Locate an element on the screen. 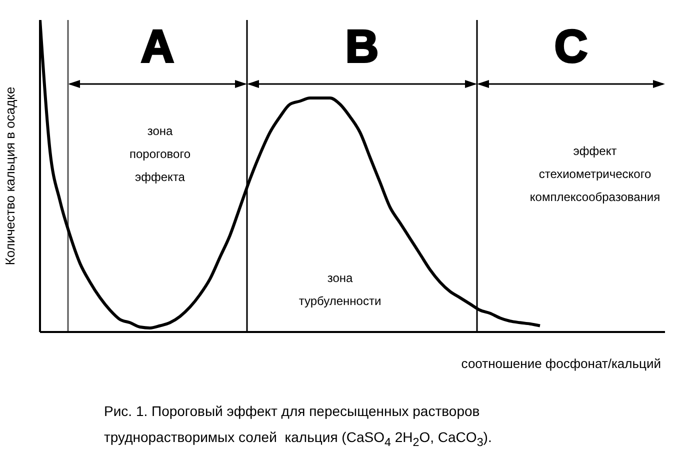 This screenshot has height=466, width=677. annotation: C is located at coordinates (571, 46).